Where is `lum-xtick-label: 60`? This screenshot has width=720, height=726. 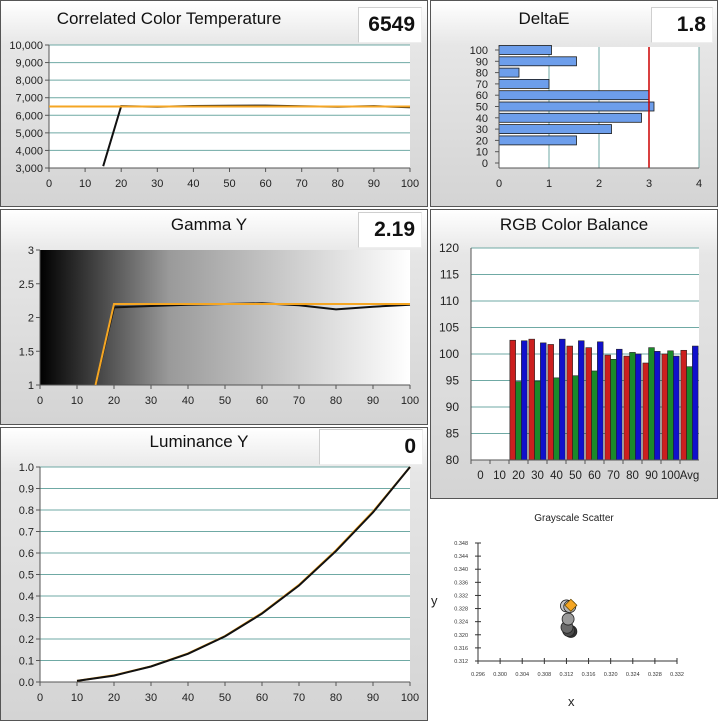 lum-xtick-label: 60 is located at coordinates (262, 698).